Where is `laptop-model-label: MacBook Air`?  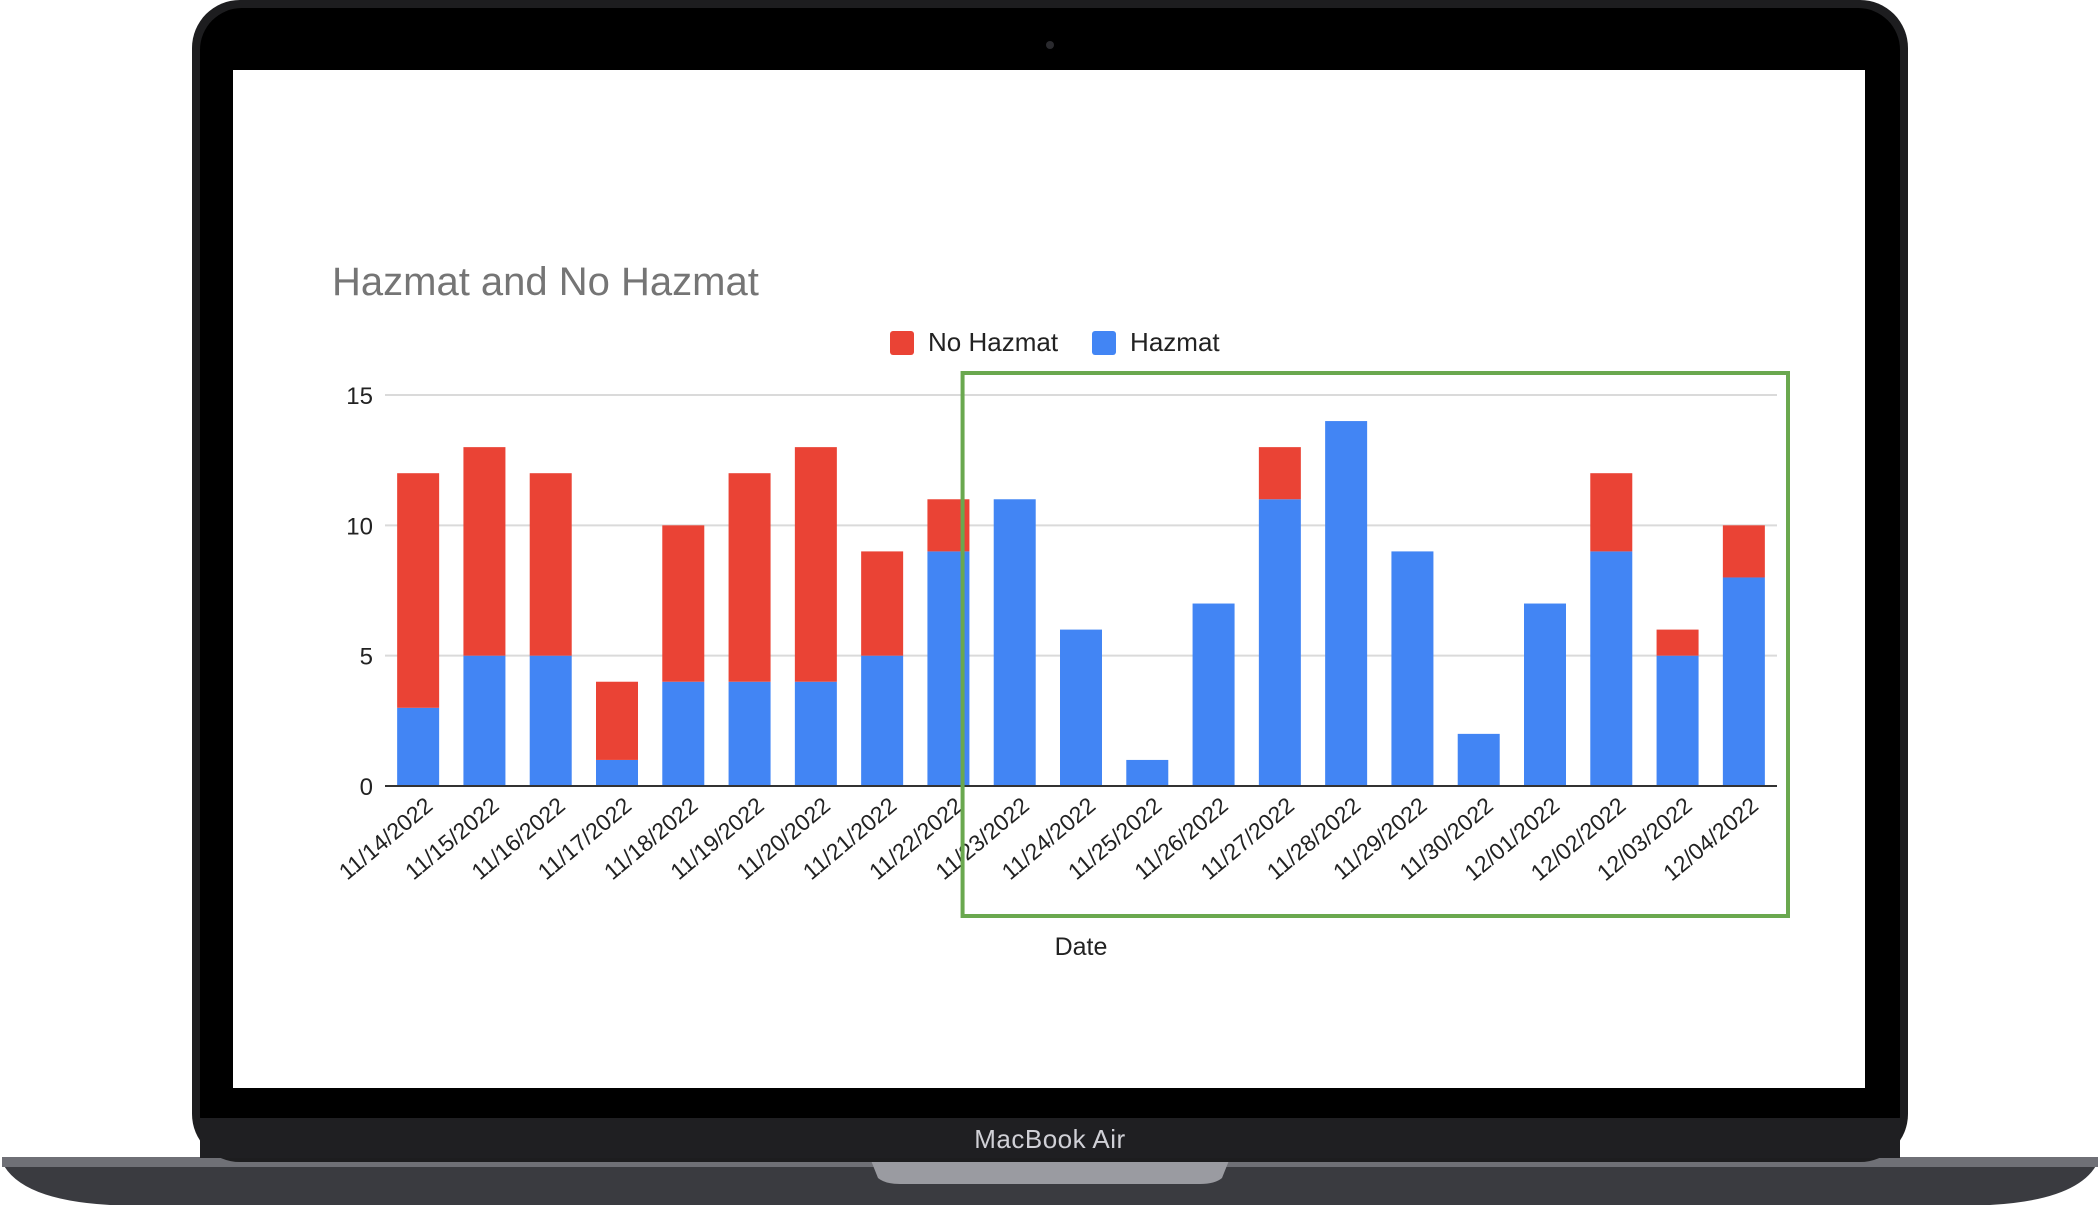
laptop-model-label: MacBook Air is located at coordinates (1050, 1139).